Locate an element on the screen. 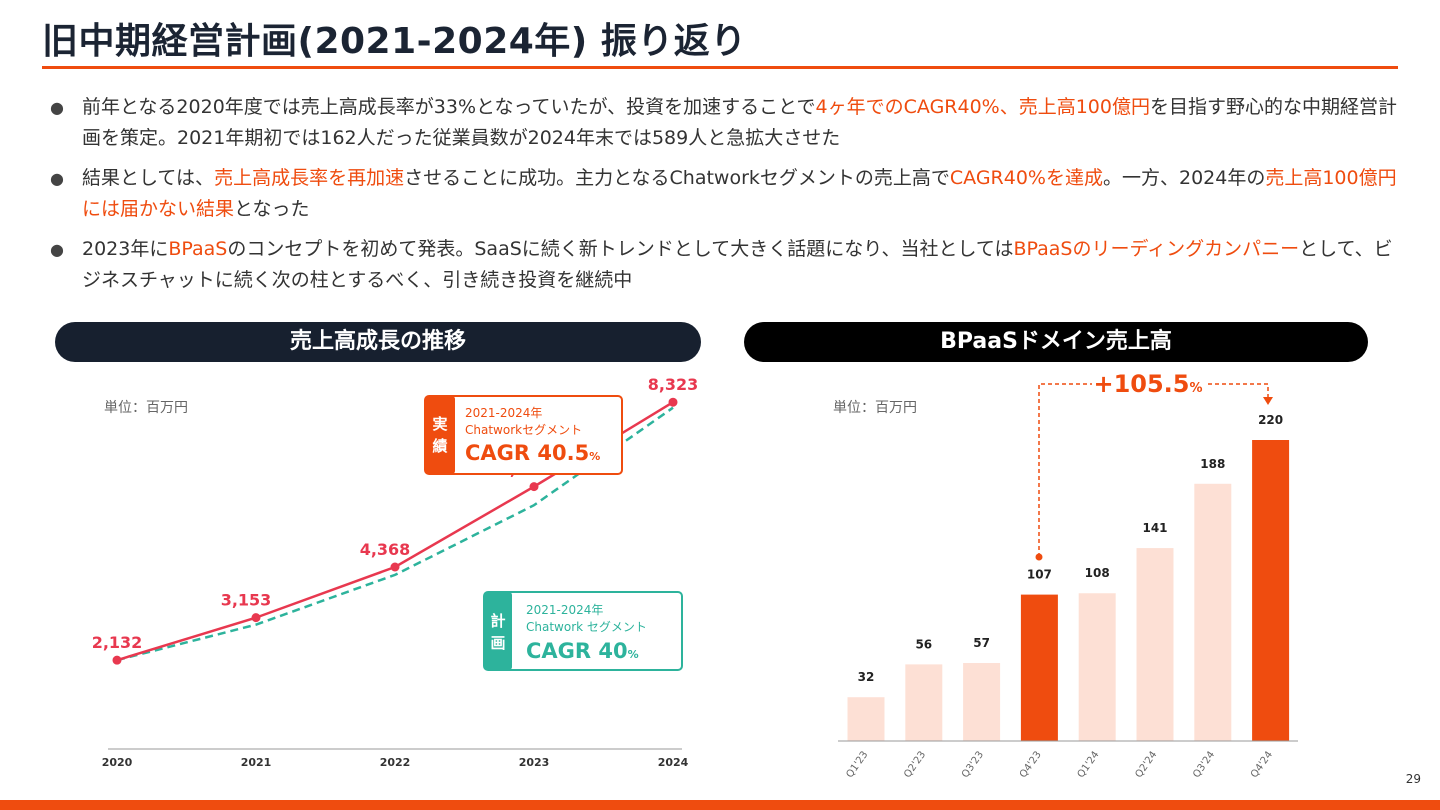 Image resolution: width=1440 pixels, height=810 pixels. bar-x-tick-label: Q1'24 is located at coordinates (1089, 764).